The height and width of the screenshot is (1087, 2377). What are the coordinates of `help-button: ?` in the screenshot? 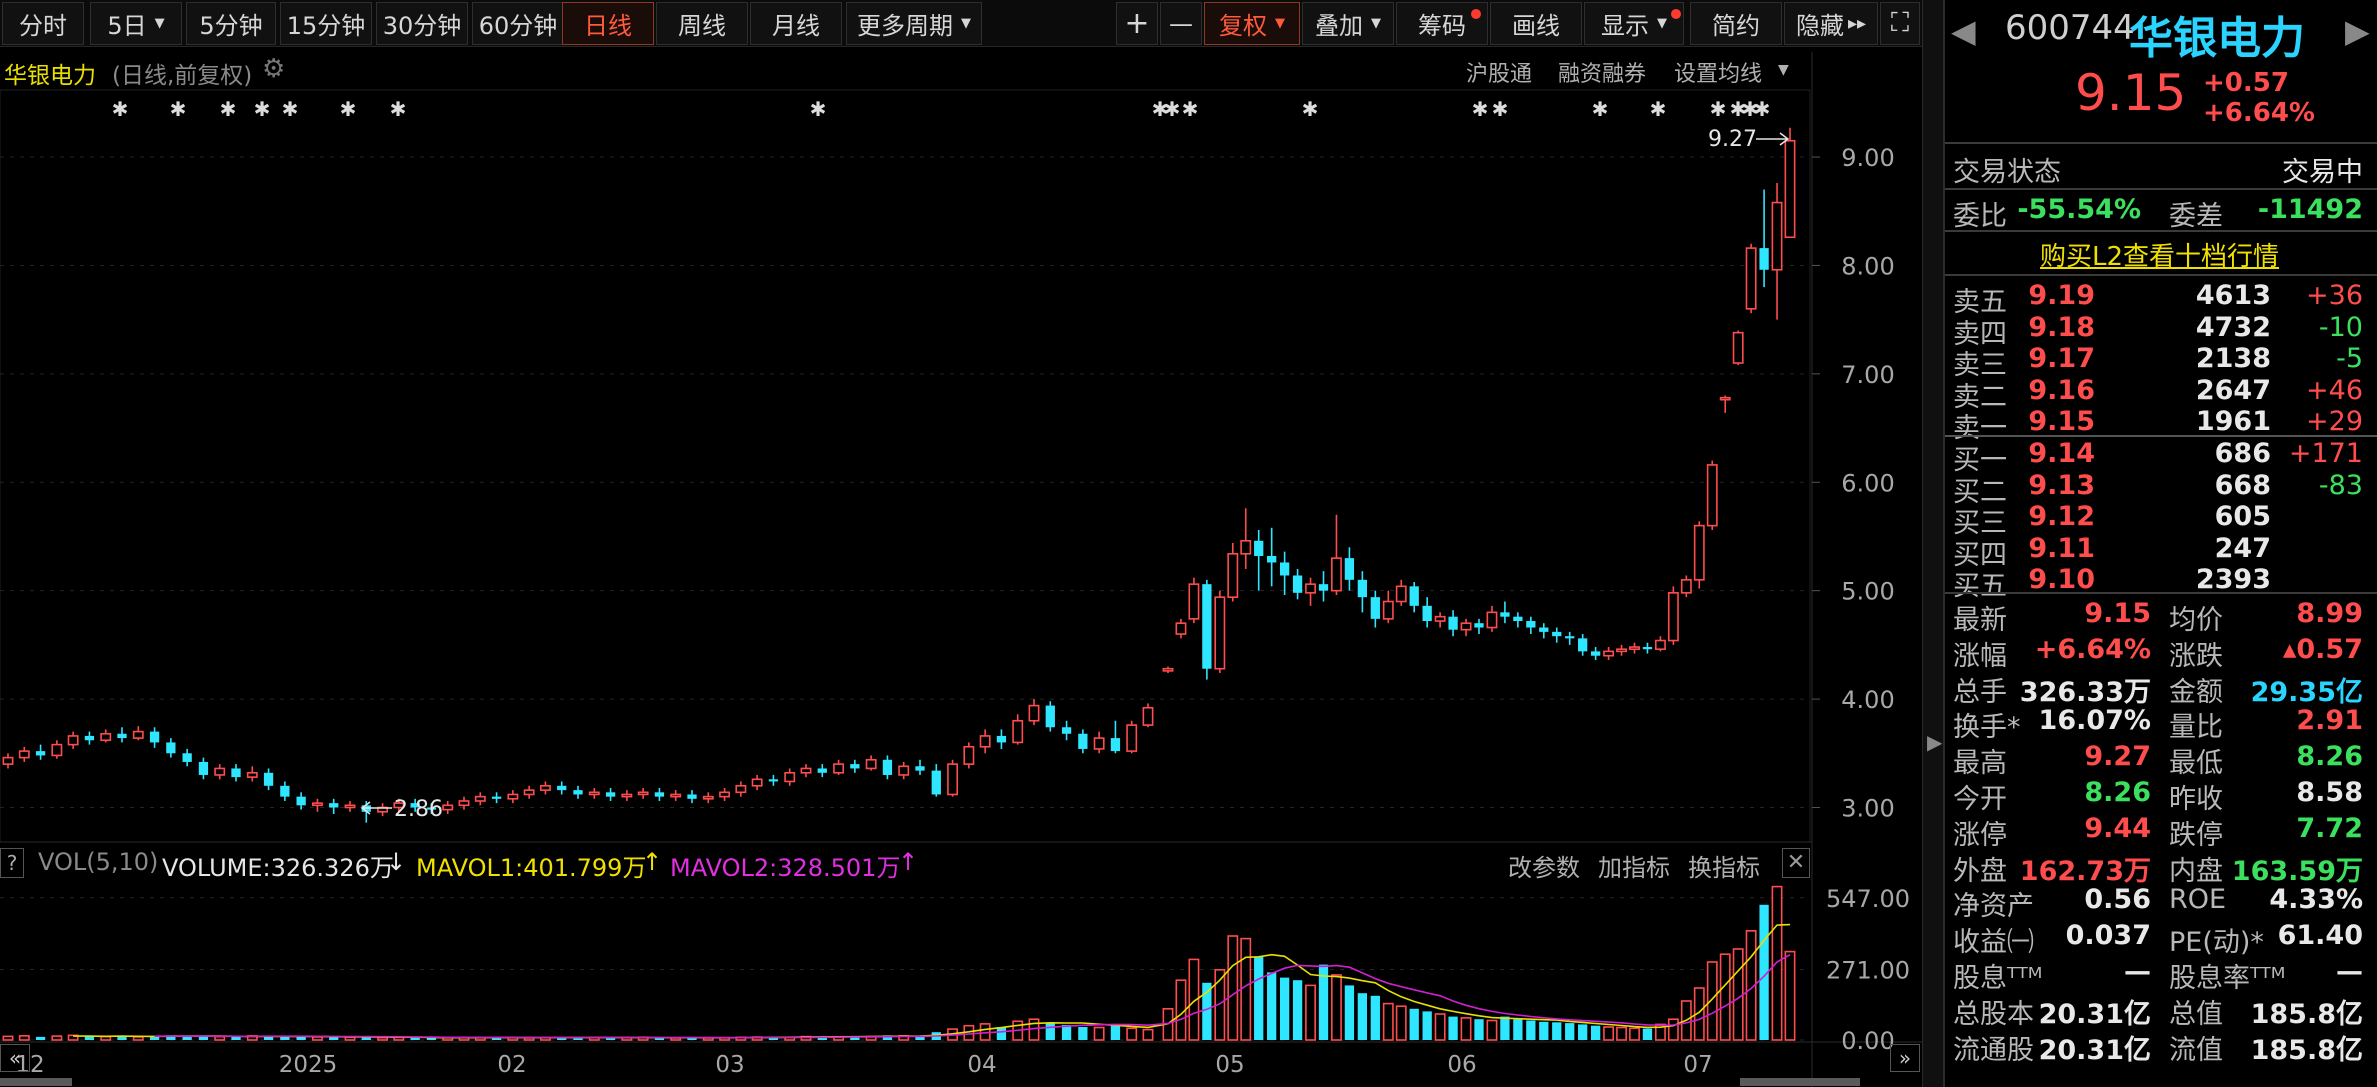 It's located at (12, 863).